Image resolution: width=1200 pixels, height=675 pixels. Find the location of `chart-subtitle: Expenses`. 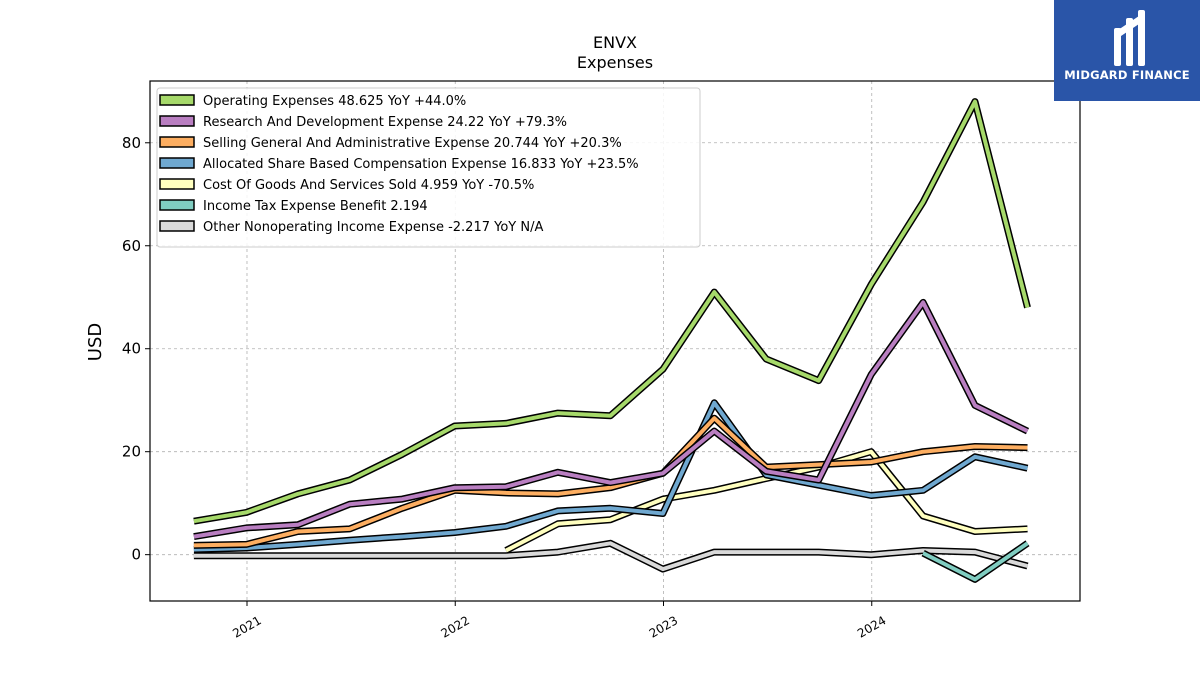

chart-subtitle: Expenses is located at coordinates (615, 62).